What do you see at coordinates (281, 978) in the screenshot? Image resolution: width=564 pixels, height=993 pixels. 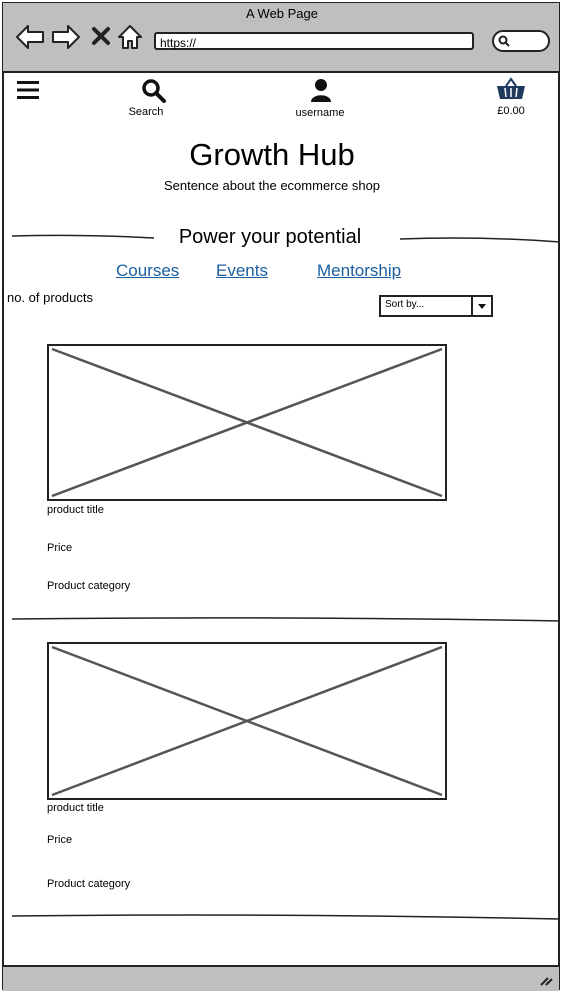 I see `browser-status-bar` at bounding box center [281, 978].